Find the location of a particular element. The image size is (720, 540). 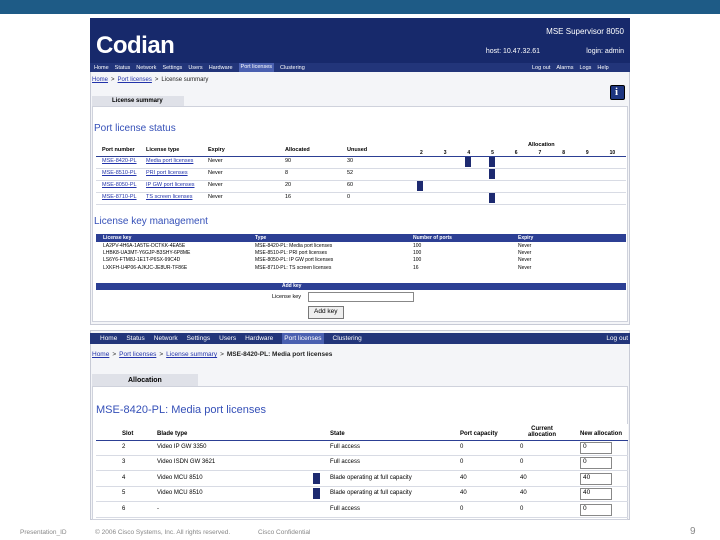

table-link: Media port licenses is located at coordinates (170, 161).